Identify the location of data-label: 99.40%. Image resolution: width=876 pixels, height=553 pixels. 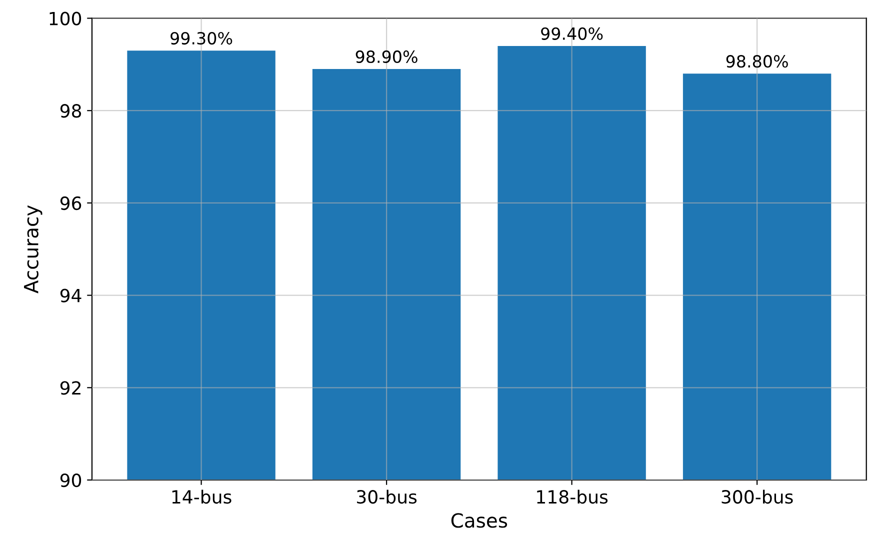
(572, 33).